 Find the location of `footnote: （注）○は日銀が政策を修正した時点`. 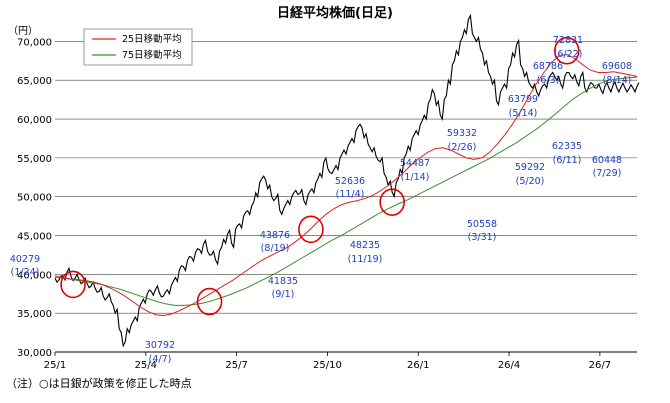

footnote: （注）○は日銀が政策を修正した時点 is located at coordinates (99, 383).